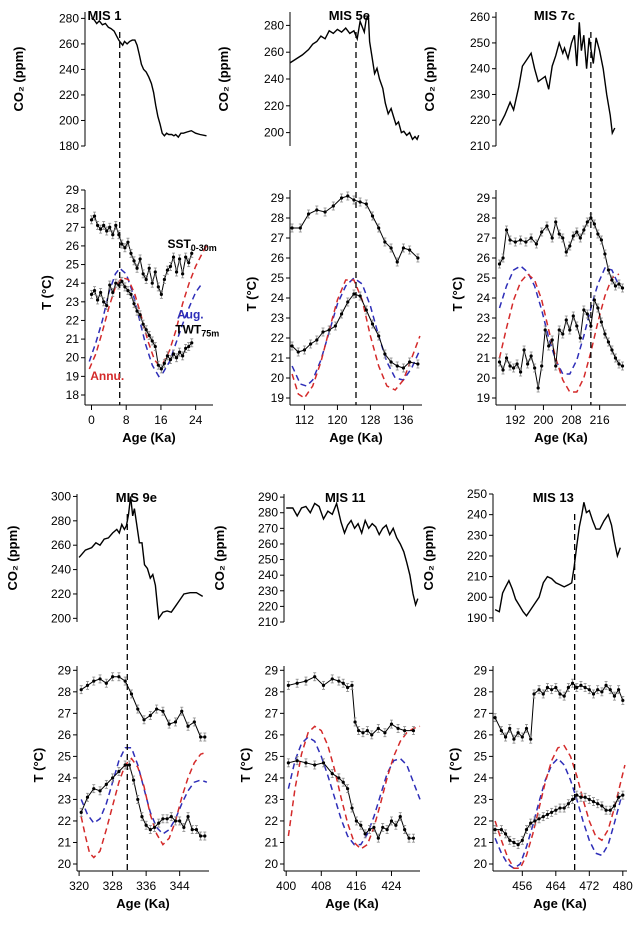 The height and width of the screenshot is (930, 639). Describe the element at coordinates (73, 227) in the screenshot. I see `temp-tick-label: 27` at that location.